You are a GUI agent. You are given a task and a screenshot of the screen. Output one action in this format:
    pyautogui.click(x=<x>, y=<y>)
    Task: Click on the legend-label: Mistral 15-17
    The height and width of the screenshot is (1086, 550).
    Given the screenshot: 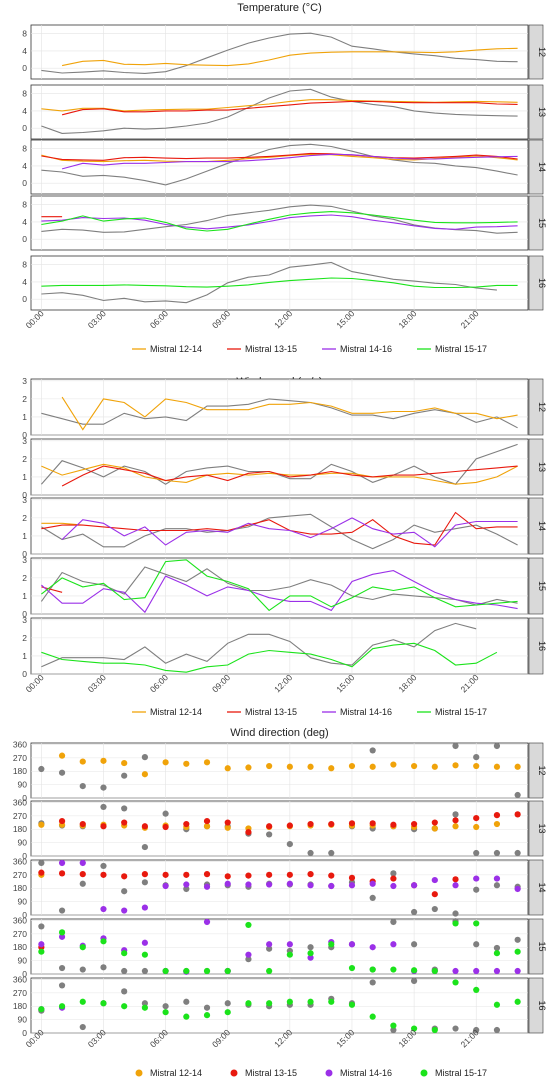 What is the action you would take?
    pyautogui.click(x=461, y=1073)
    